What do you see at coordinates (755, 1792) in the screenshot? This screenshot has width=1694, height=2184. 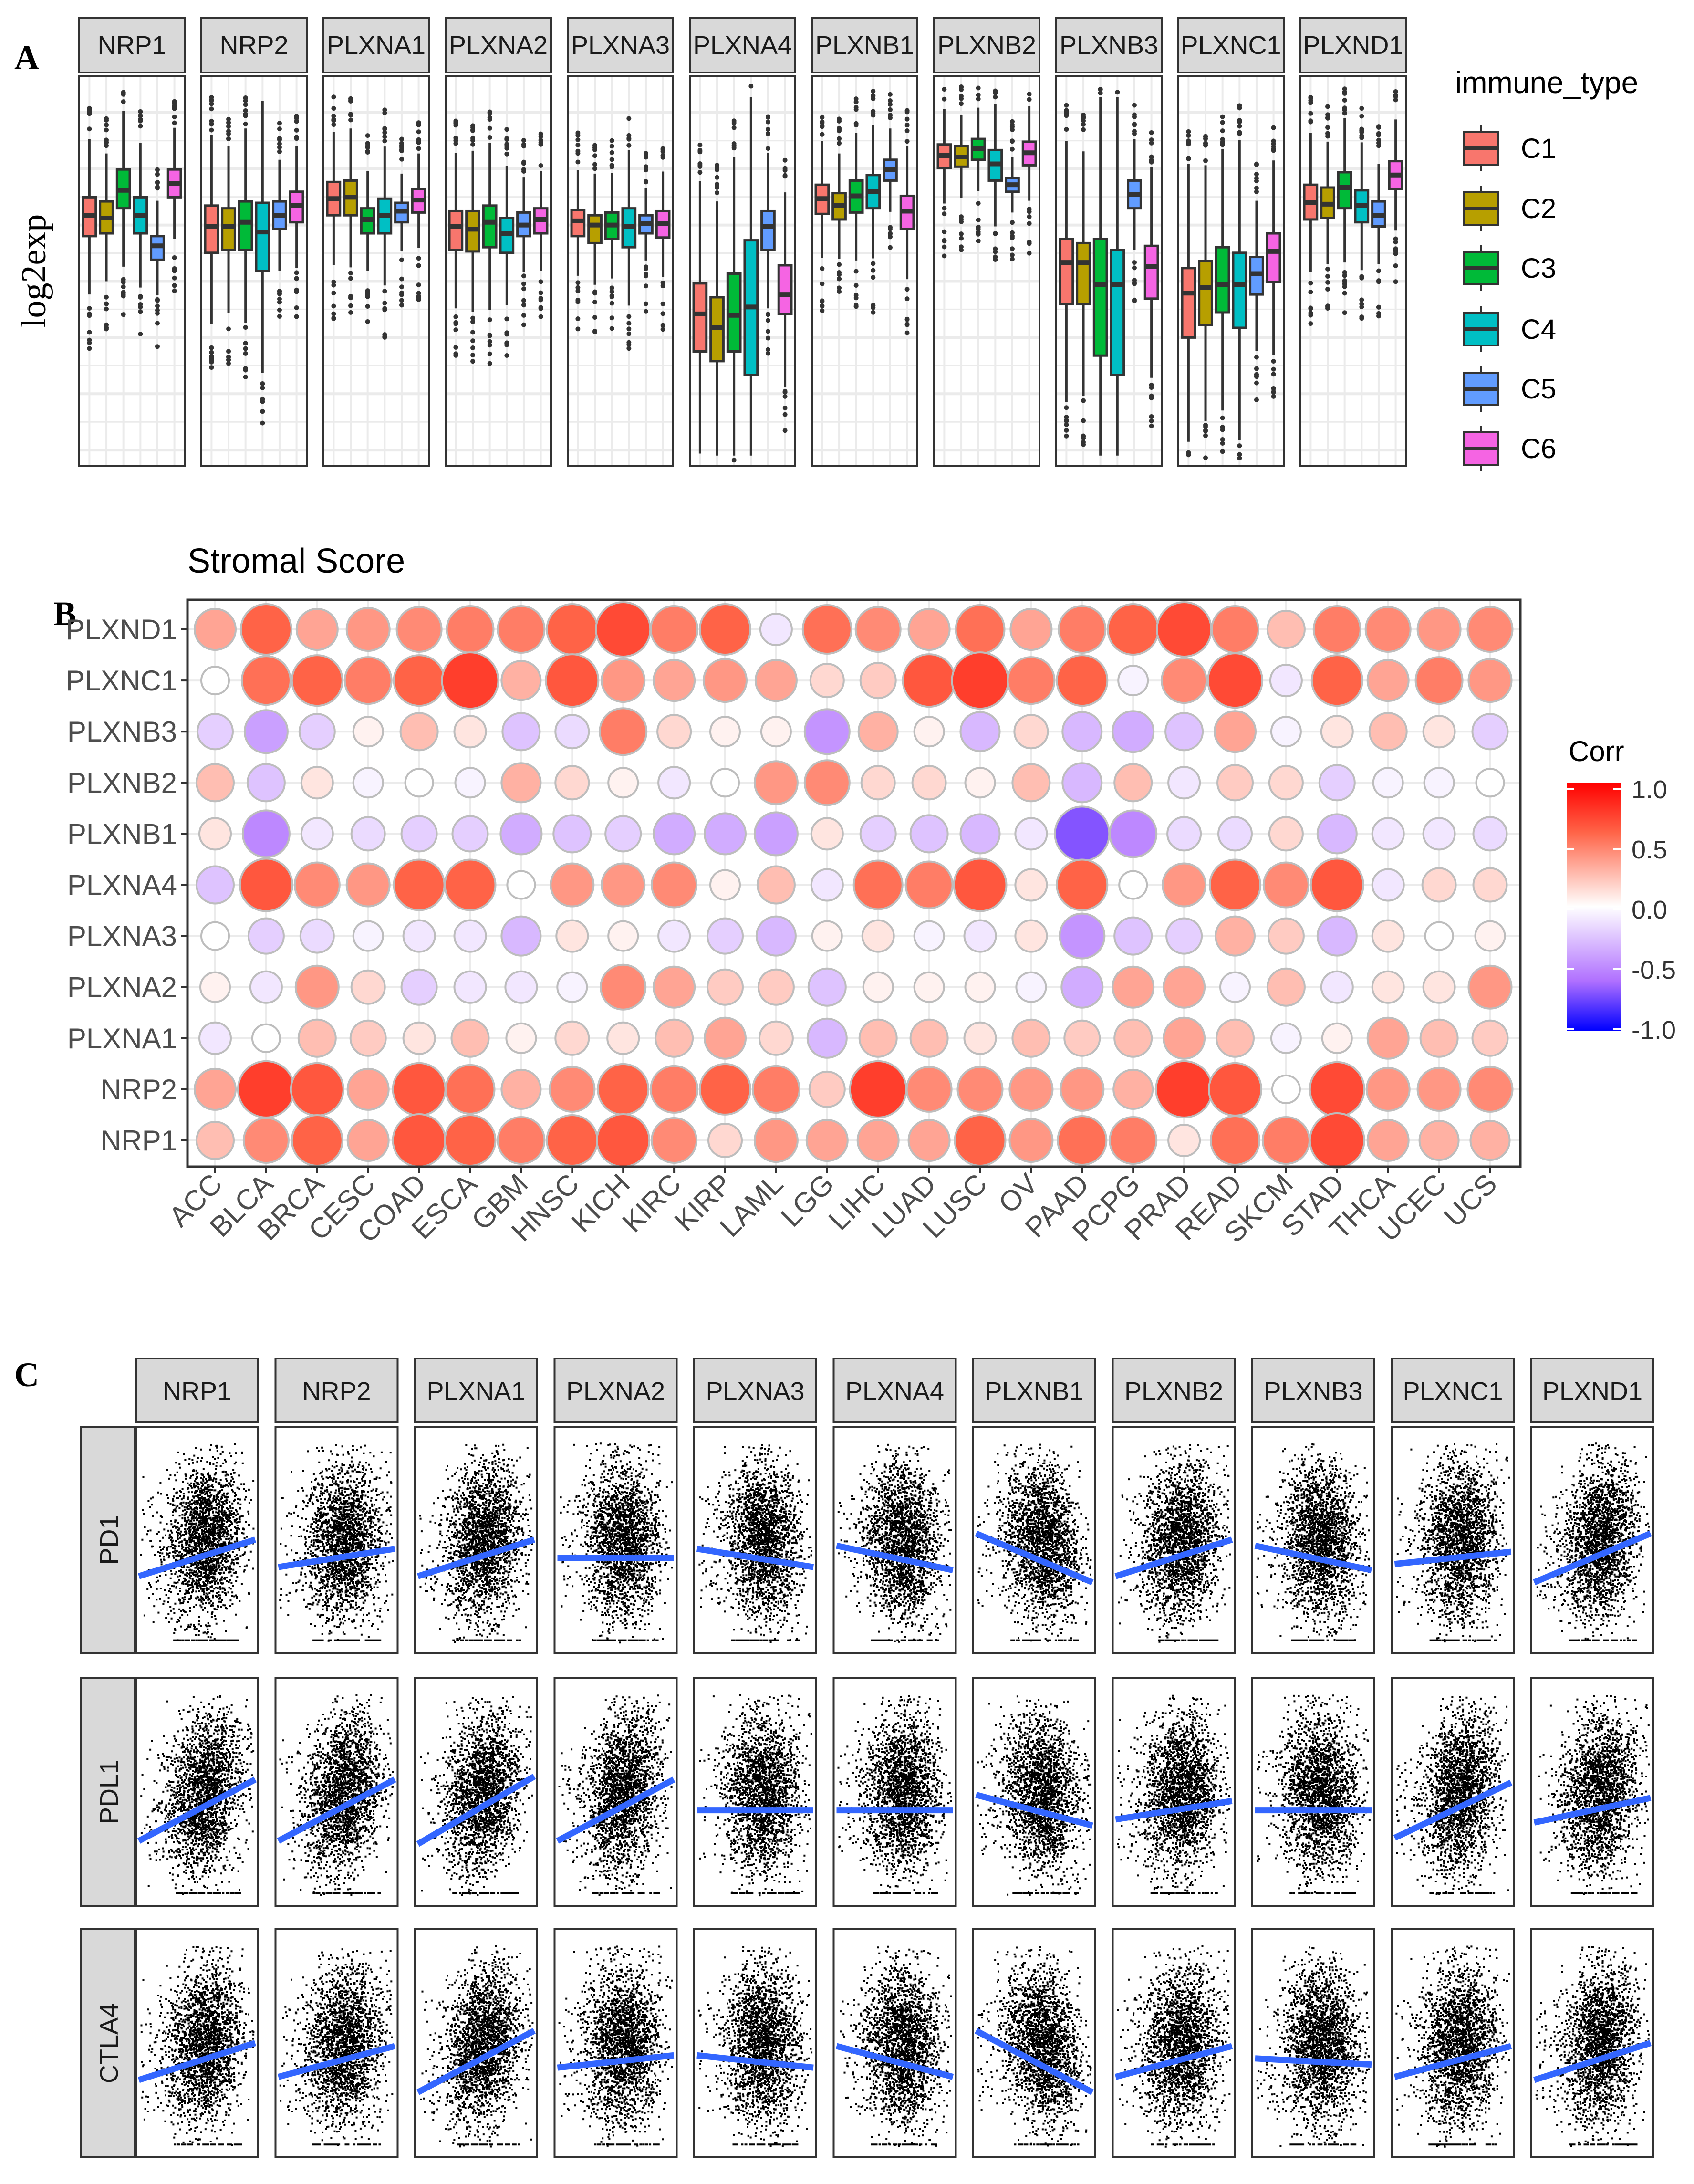 I see `scatter-pdl1-plxna3` at bounding box center [755, 1792].